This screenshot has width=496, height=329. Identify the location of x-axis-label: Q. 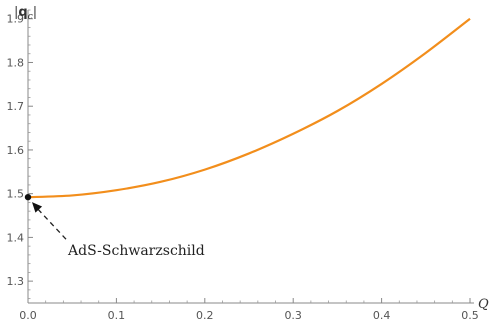
(483, 304).